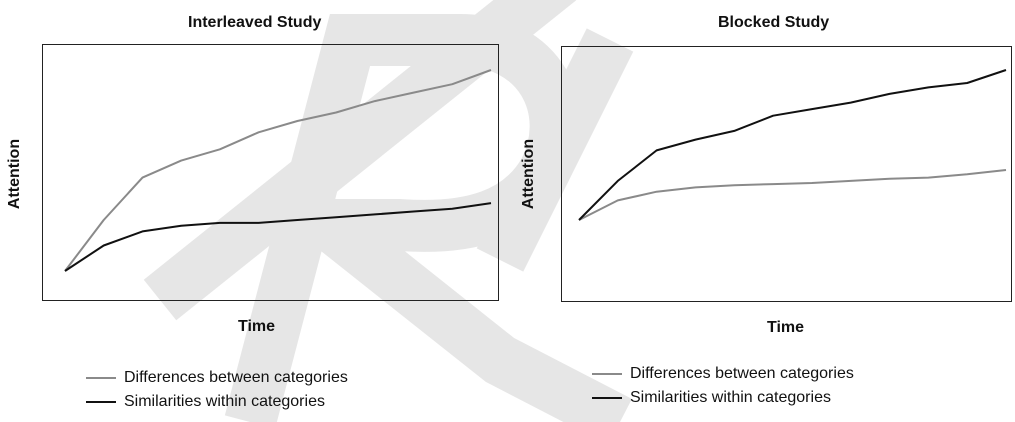 The height and width of the screenshot is (422, 1015). What do you see at coordinates (774, 22) in the screenshot?
I see `chart-title: Blocked Study` at bounding box center [774, 22].